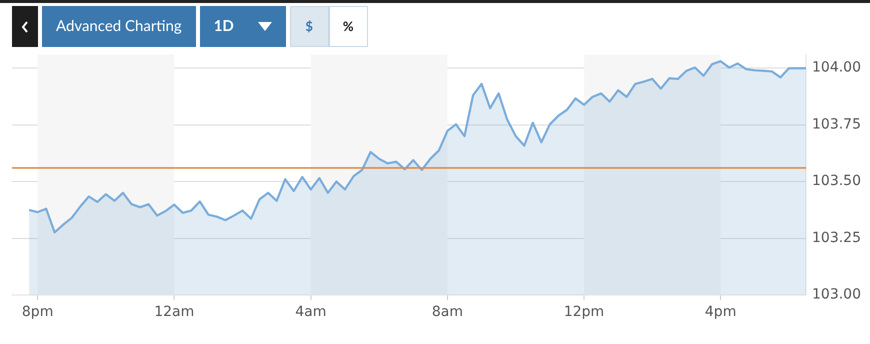 The width and height of the screenshot is (870, 344). What do you see at coordinates (836, 238) in the screenshot?
I see `y-tick-label: 103.25` at bounding box center [836, 238].